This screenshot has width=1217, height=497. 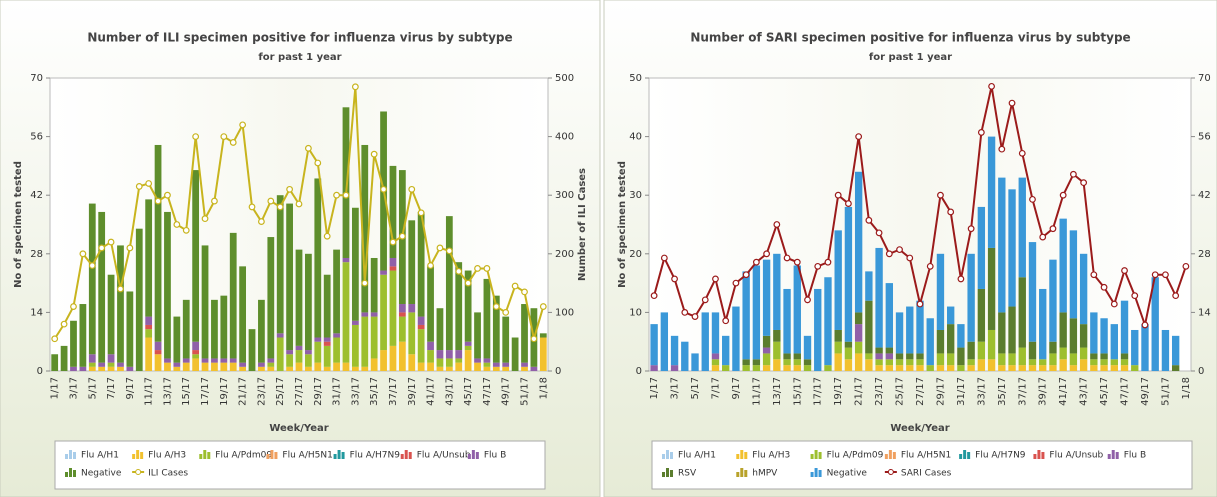 I want to click on x-tick-label: 39/17, so click(x=1043, y=391).